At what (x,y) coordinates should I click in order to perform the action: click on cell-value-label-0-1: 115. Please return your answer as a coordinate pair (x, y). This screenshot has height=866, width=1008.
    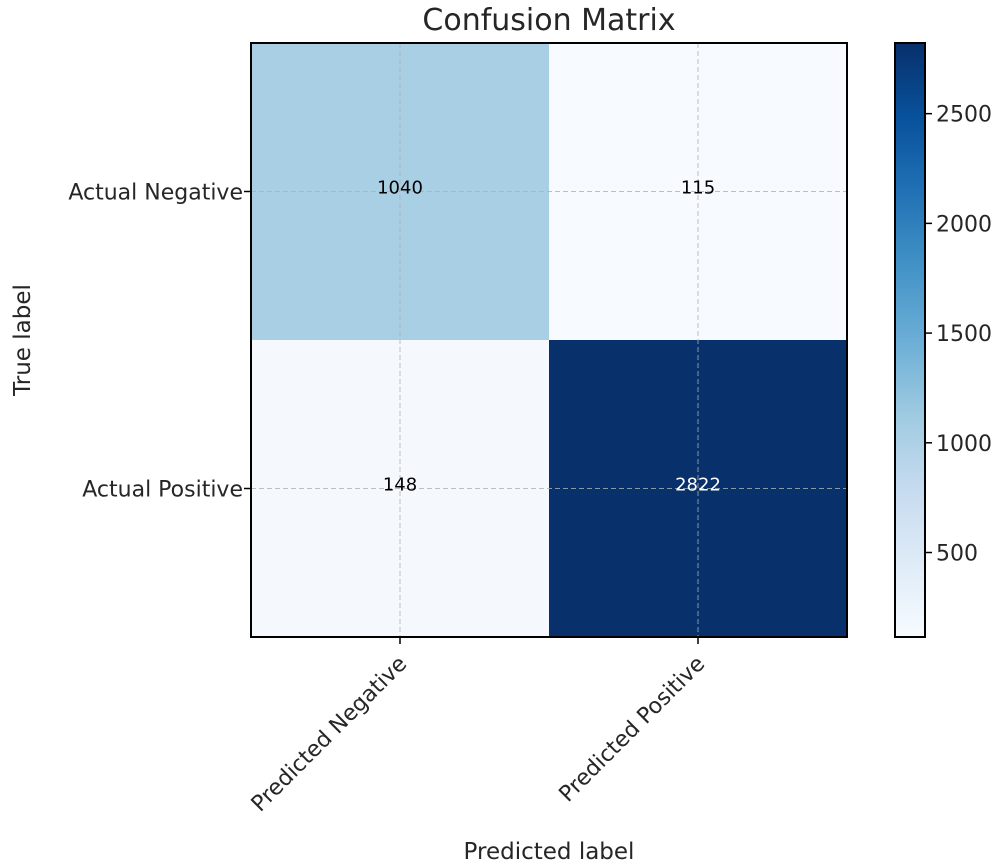
    Looking at the image, I should click on (698, 188).